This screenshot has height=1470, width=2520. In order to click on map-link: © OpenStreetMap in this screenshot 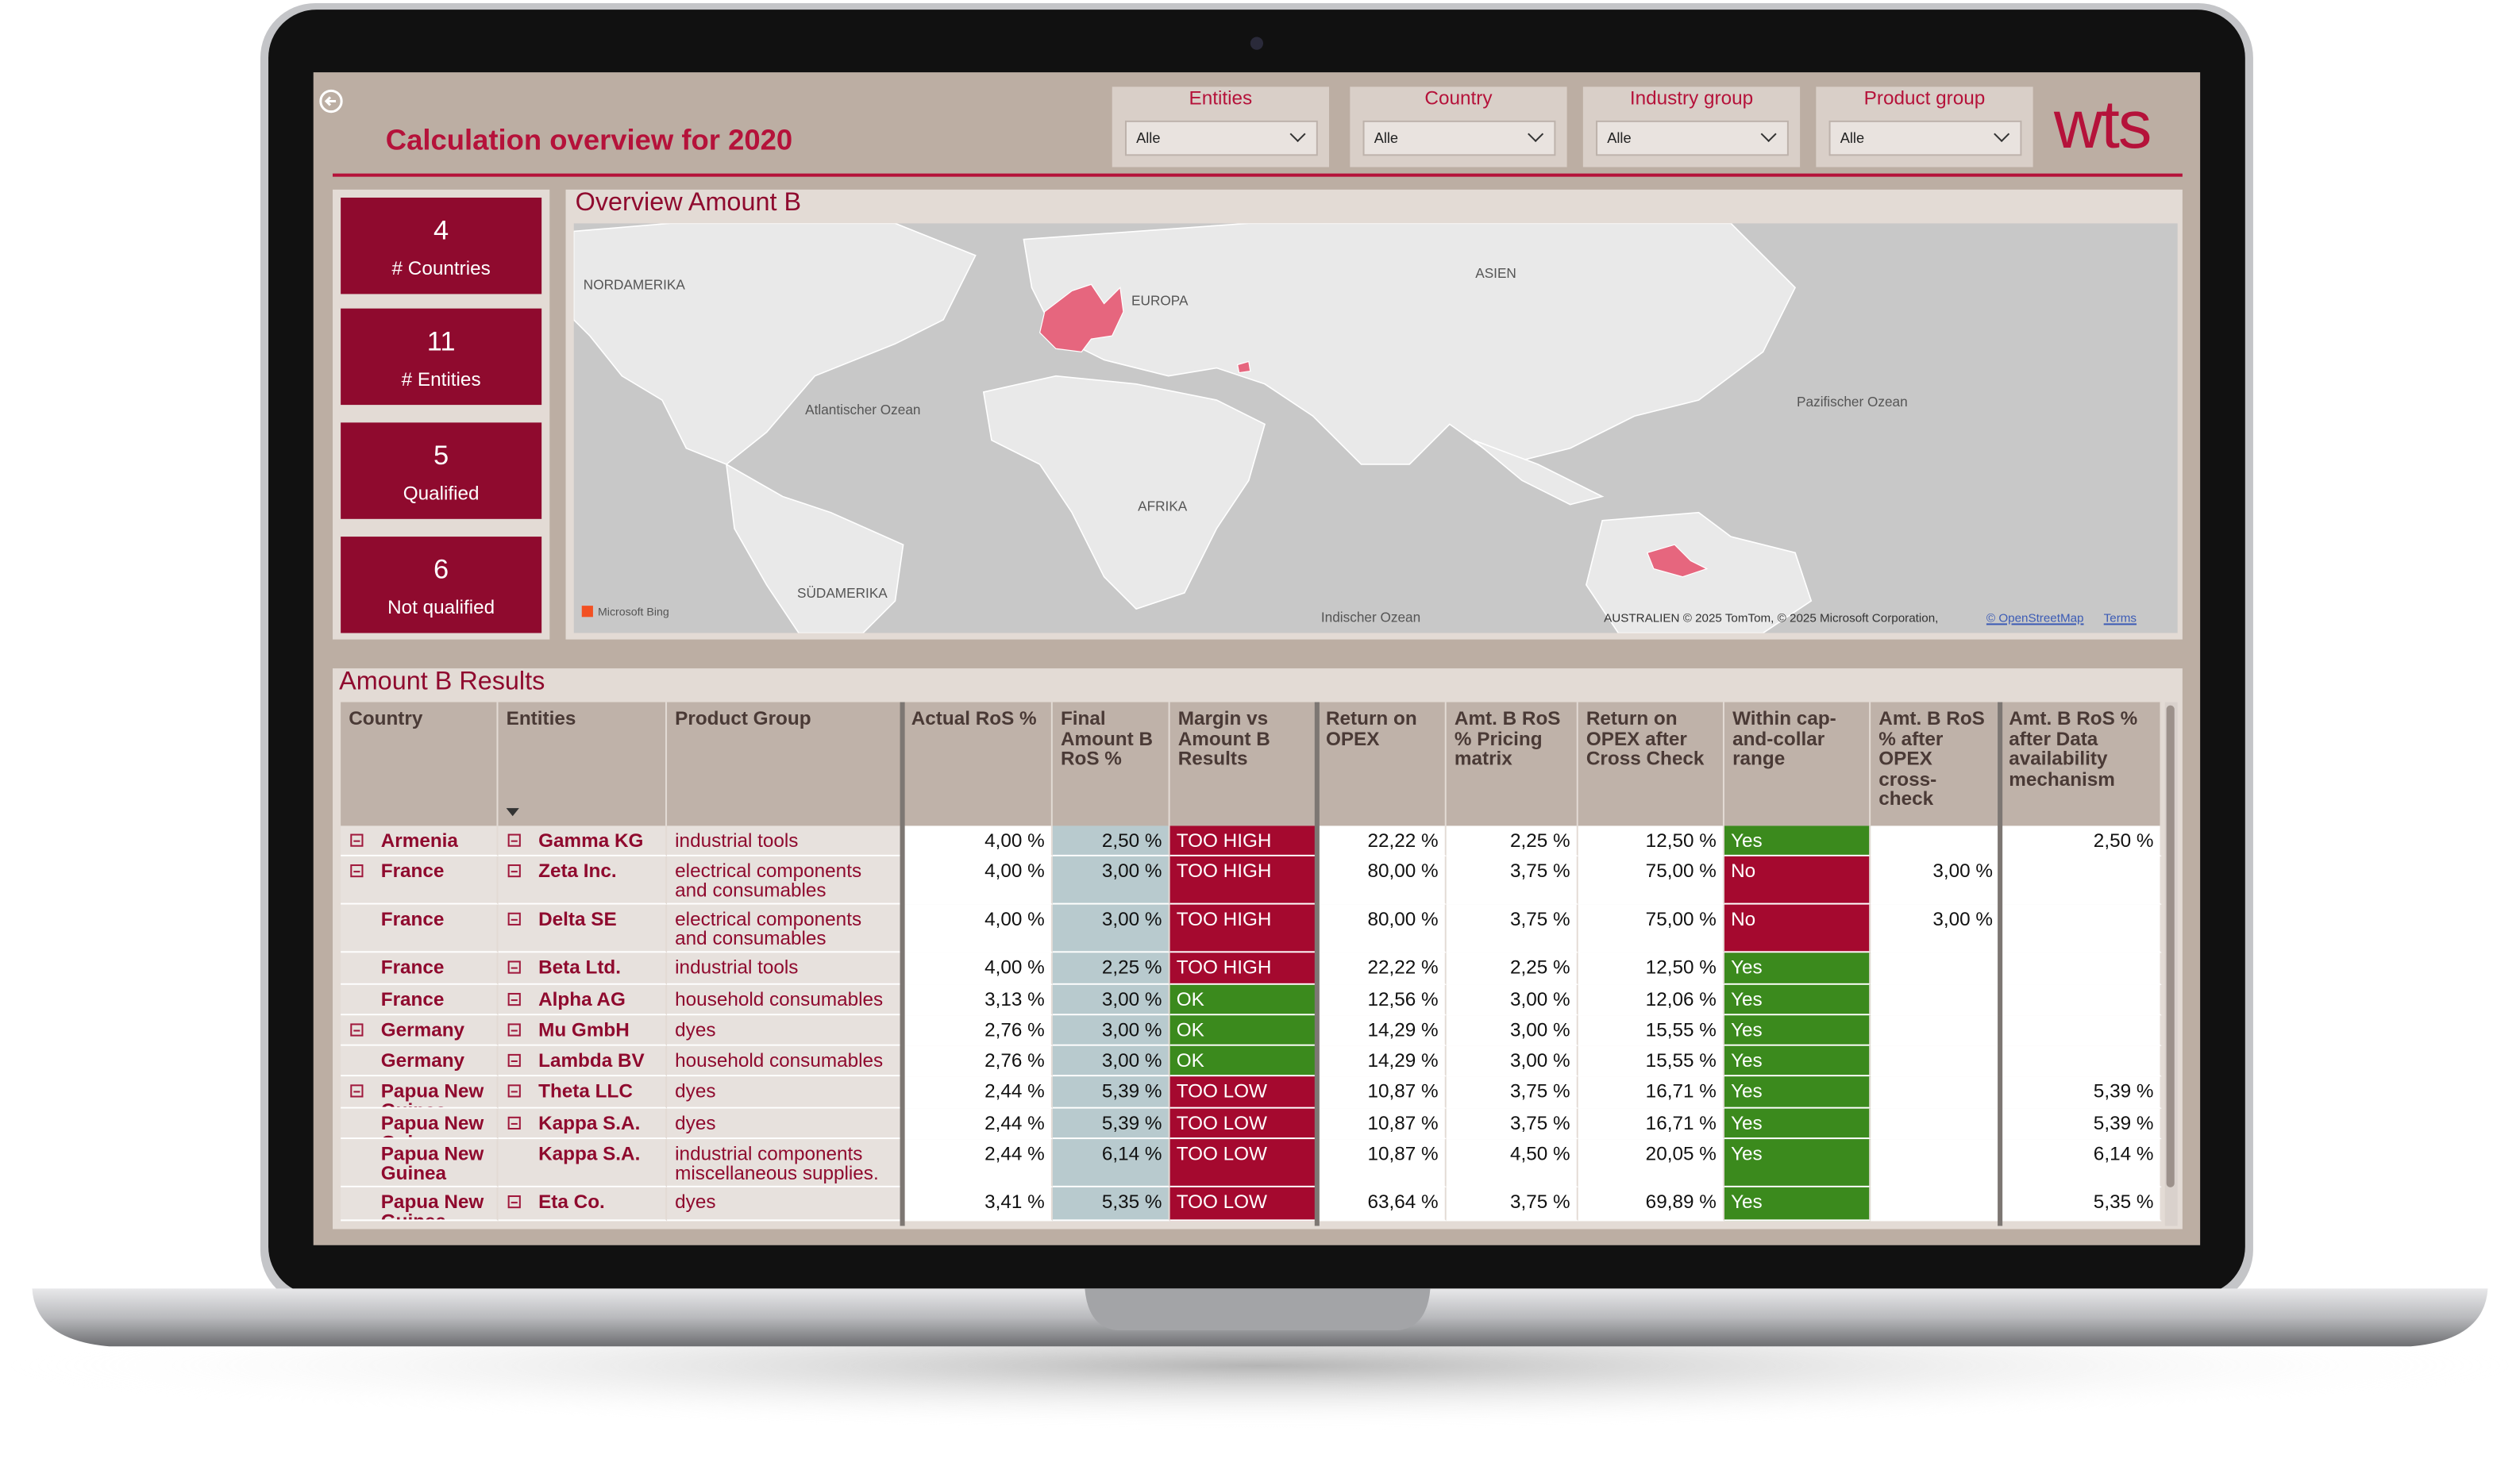, I will do `click(2035, 617)`.